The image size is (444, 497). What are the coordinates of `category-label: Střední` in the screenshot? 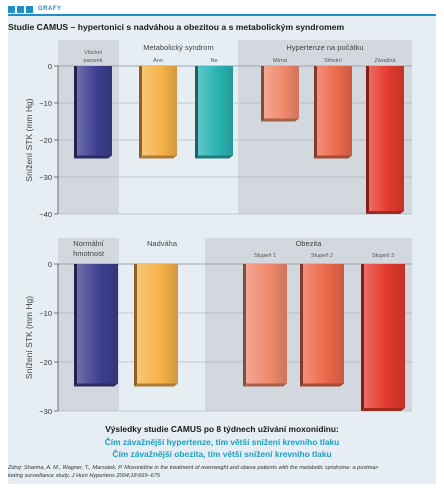 It's located at (333, 61).